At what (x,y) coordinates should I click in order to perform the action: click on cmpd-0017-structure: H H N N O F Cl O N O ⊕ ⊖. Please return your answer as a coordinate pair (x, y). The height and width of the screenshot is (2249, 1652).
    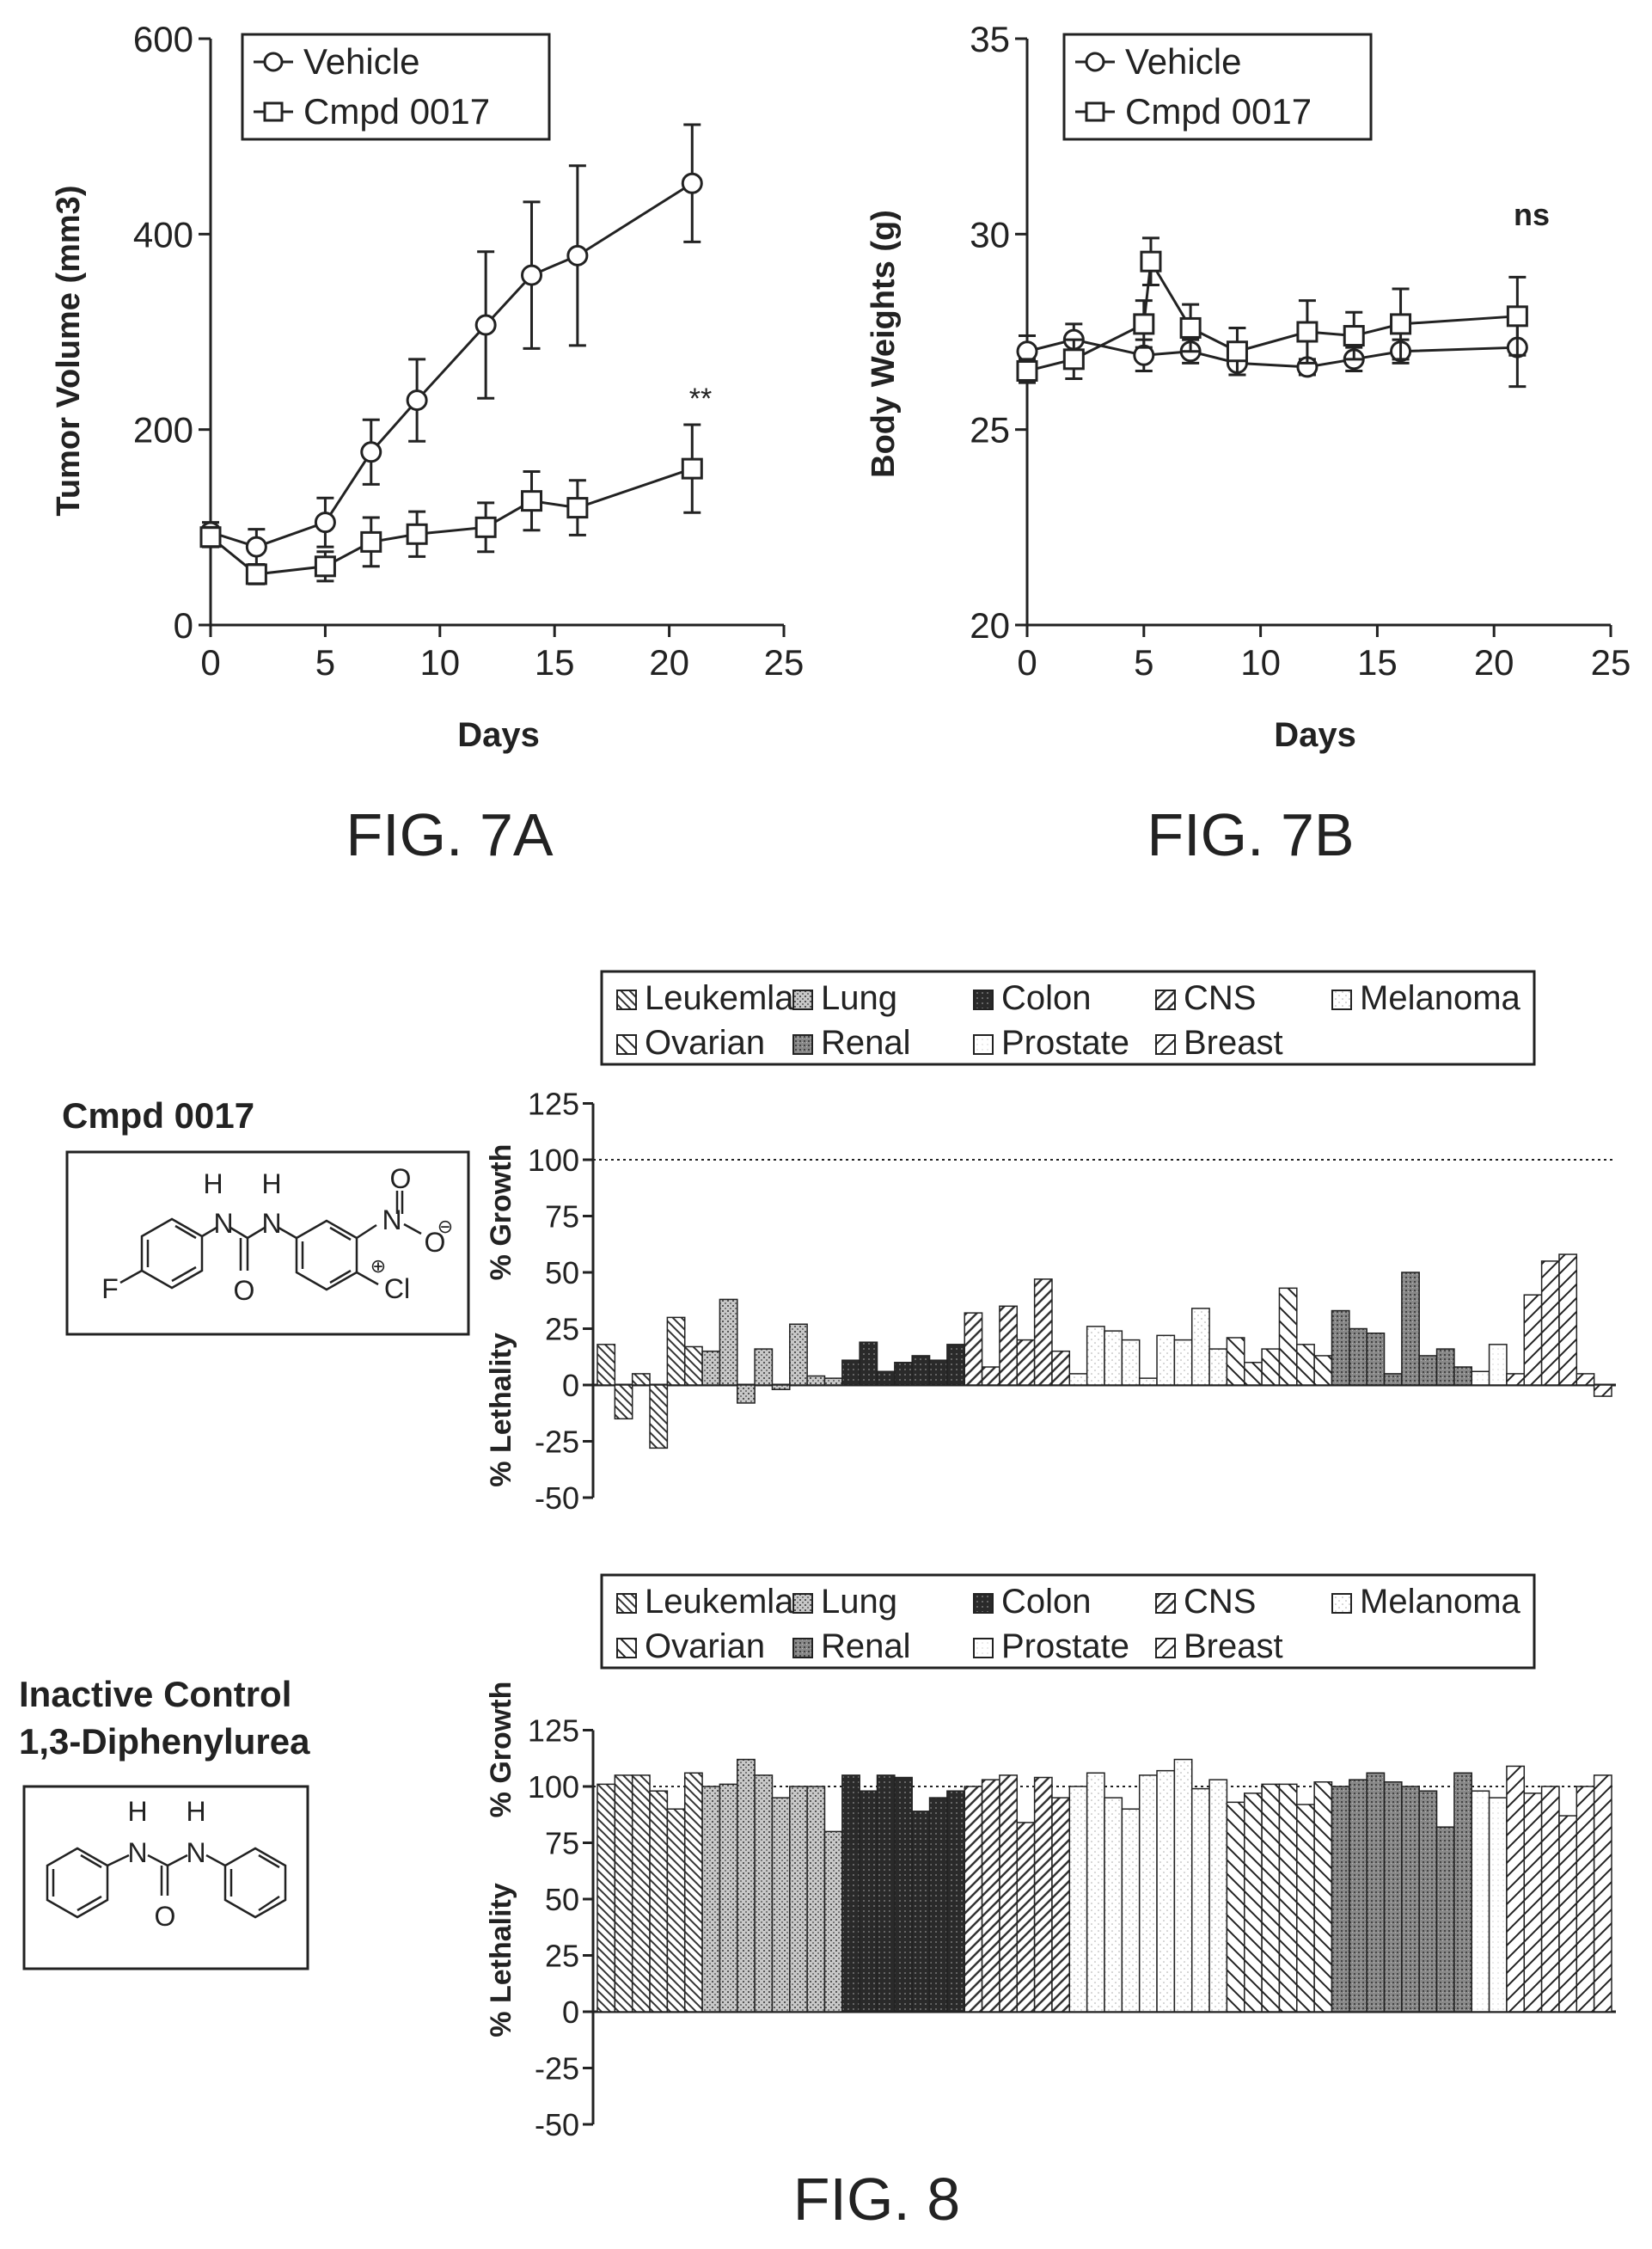
    Looking at the image, I should click on (267, 1243).